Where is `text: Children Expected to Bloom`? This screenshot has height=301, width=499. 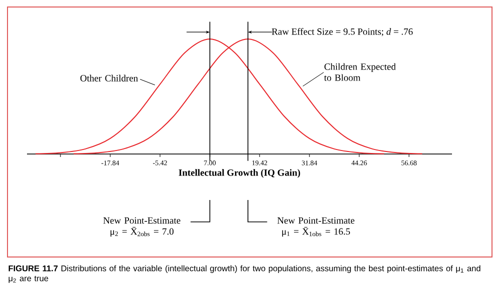
text: Children Expected to Bloom is located at coordinates (360, 72).